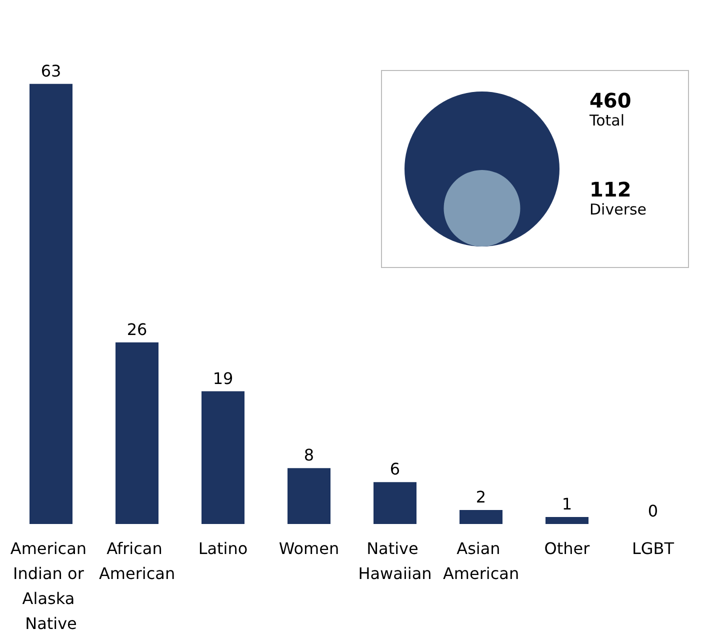 The image size is (704, 636). Describe the element at coordinates (611, 100) in the screenshot. I see `data-label: 460` at that location.